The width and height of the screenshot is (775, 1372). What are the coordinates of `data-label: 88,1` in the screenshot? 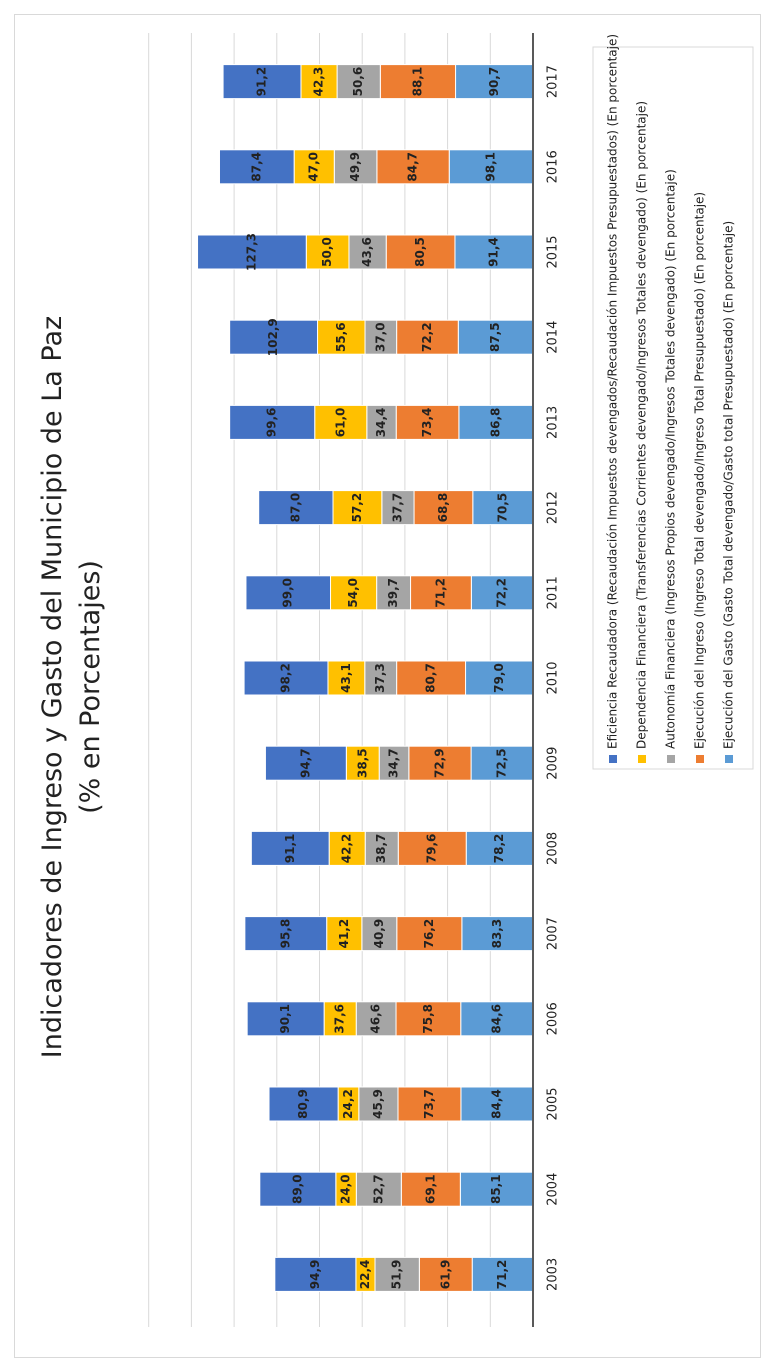 It's located at (417, 82).